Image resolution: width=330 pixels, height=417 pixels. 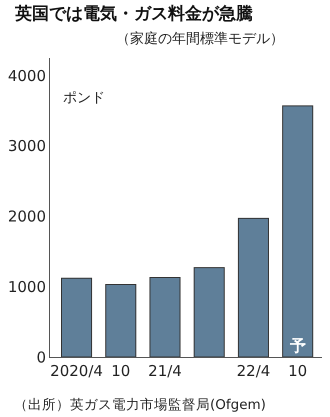 I want to click on x-tick-label: 2020/4, so click(x=76, y=371).